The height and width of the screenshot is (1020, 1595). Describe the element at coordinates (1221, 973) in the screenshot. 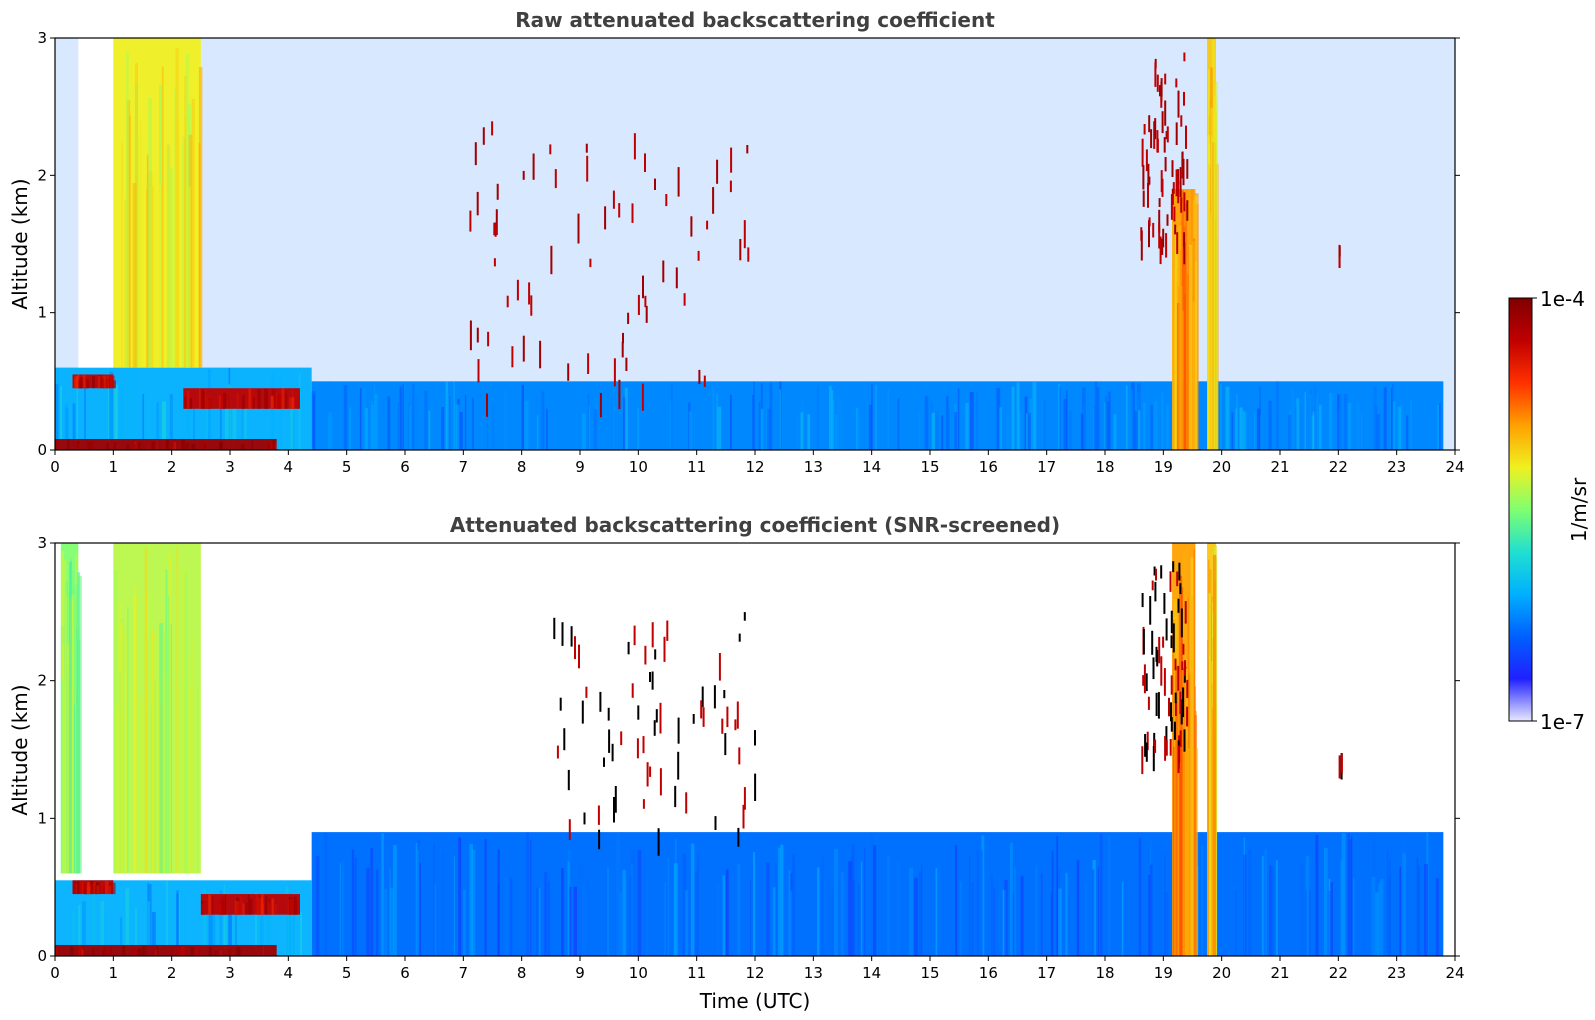

I see `panel-screened-x-tick-label: 20` at that location.